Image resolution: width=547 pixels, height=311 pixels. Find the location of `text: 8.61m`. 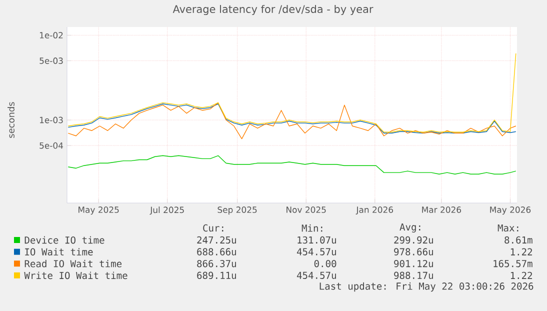

text: 8.61m is located at coordinates (518, 240).